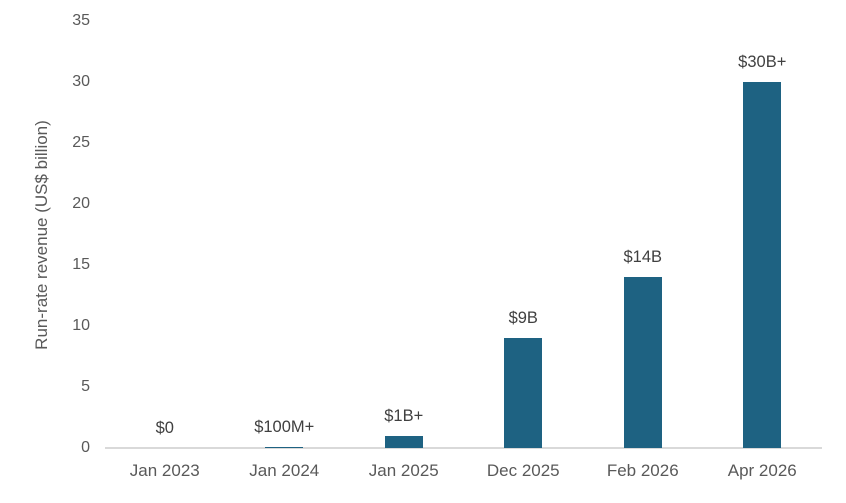 The image size is (846, 503). Describe the element at coordinates (85, 447) in the screenshot. I see `y-tick-label: 0` at that location.